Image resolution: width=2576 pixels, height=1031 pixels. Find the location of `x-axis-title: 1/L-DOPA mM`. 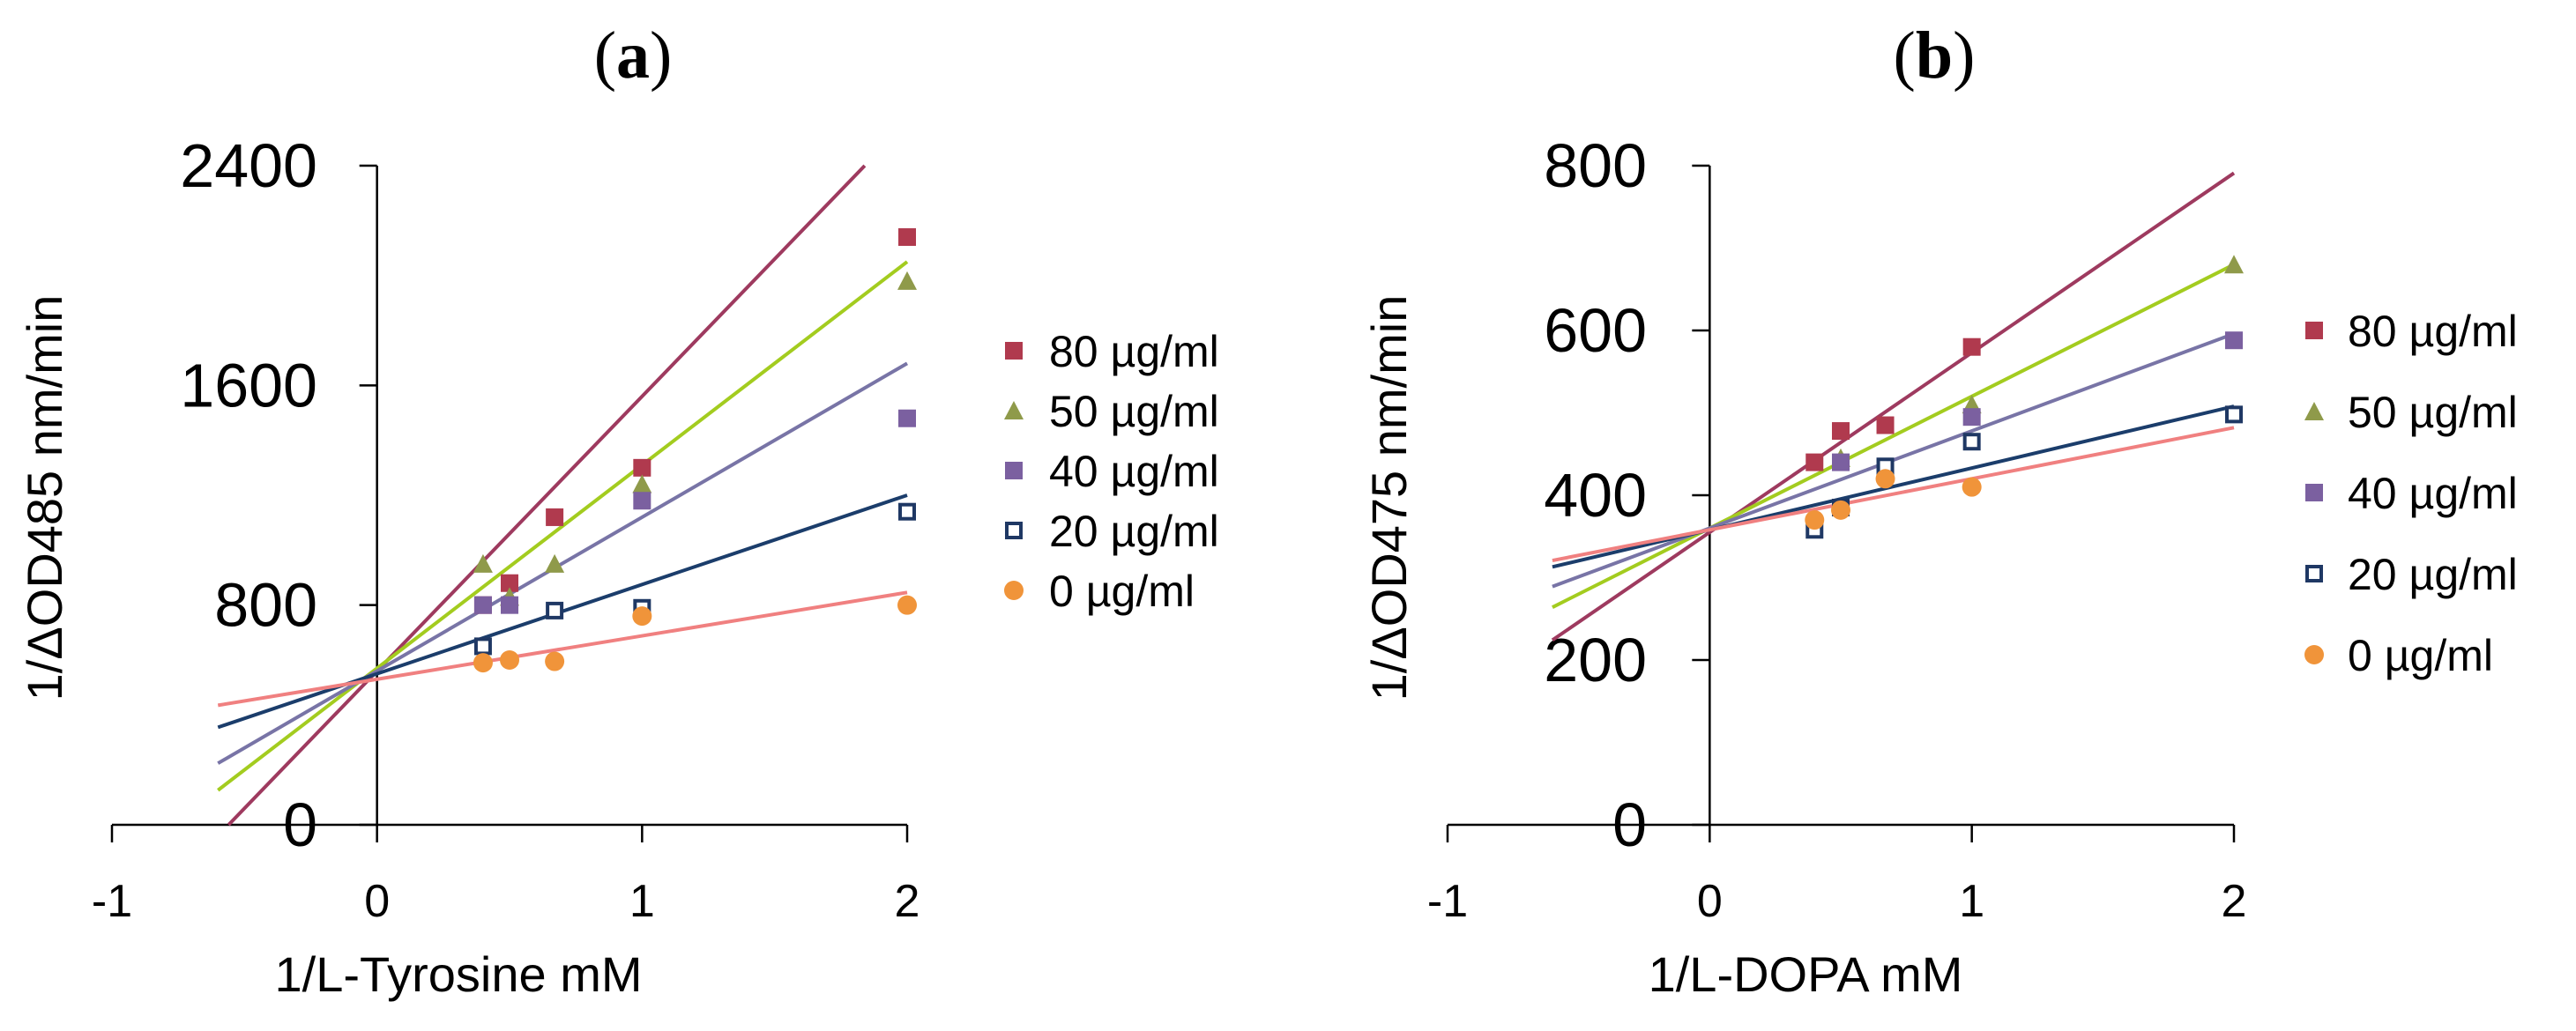

x-axis-title: 1/L-DOPA mM is located at coordinates (1806, 974).